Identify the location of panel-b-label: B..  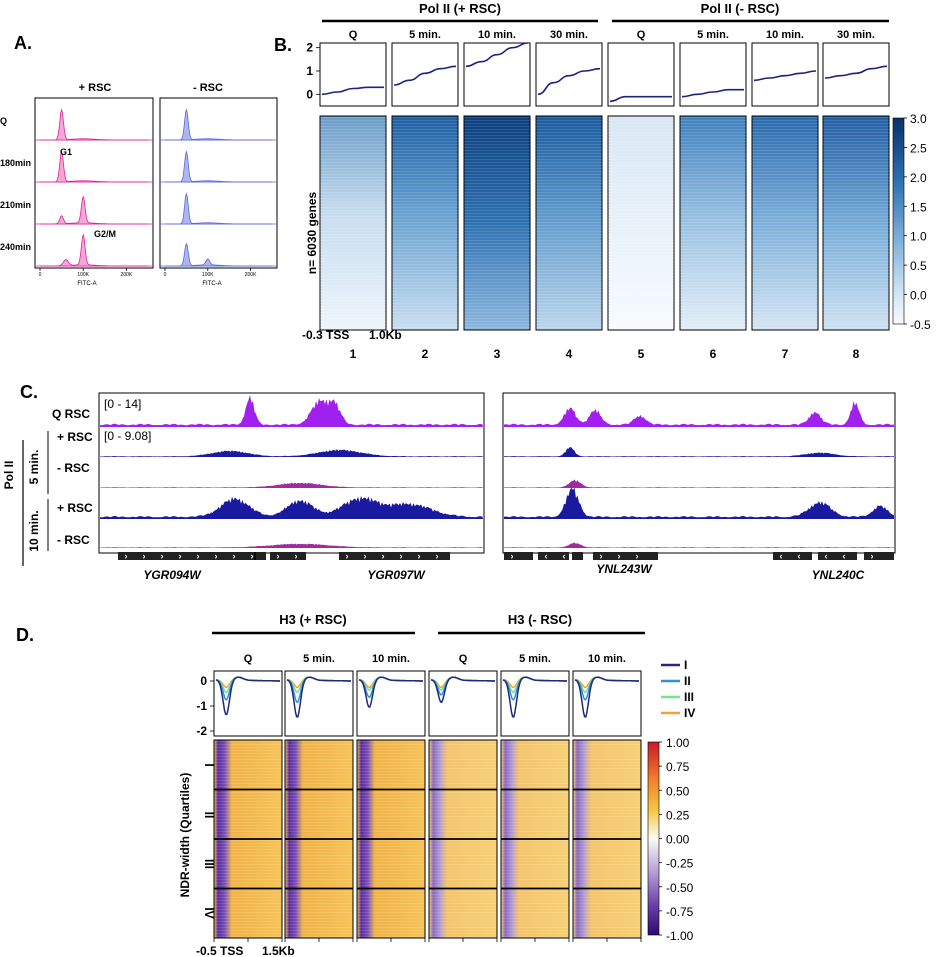
(283, 45).